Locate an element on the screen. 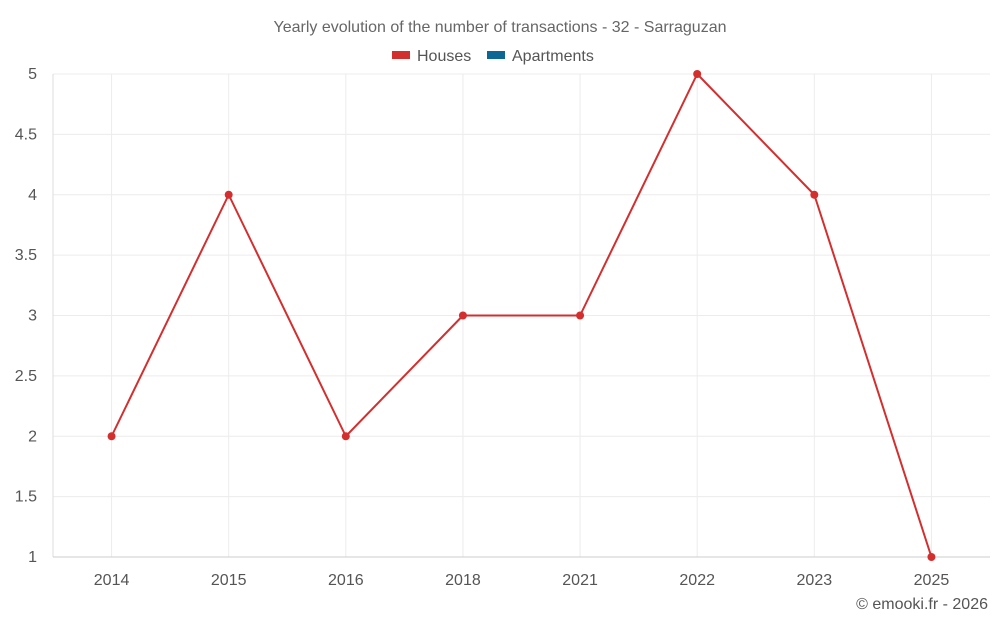 The width and height of the screenshot is (1000, 625). y-axis: 1 1.5 2 2.5 3 3.5 4 4.5 5 is located at coordinates (34, 316).